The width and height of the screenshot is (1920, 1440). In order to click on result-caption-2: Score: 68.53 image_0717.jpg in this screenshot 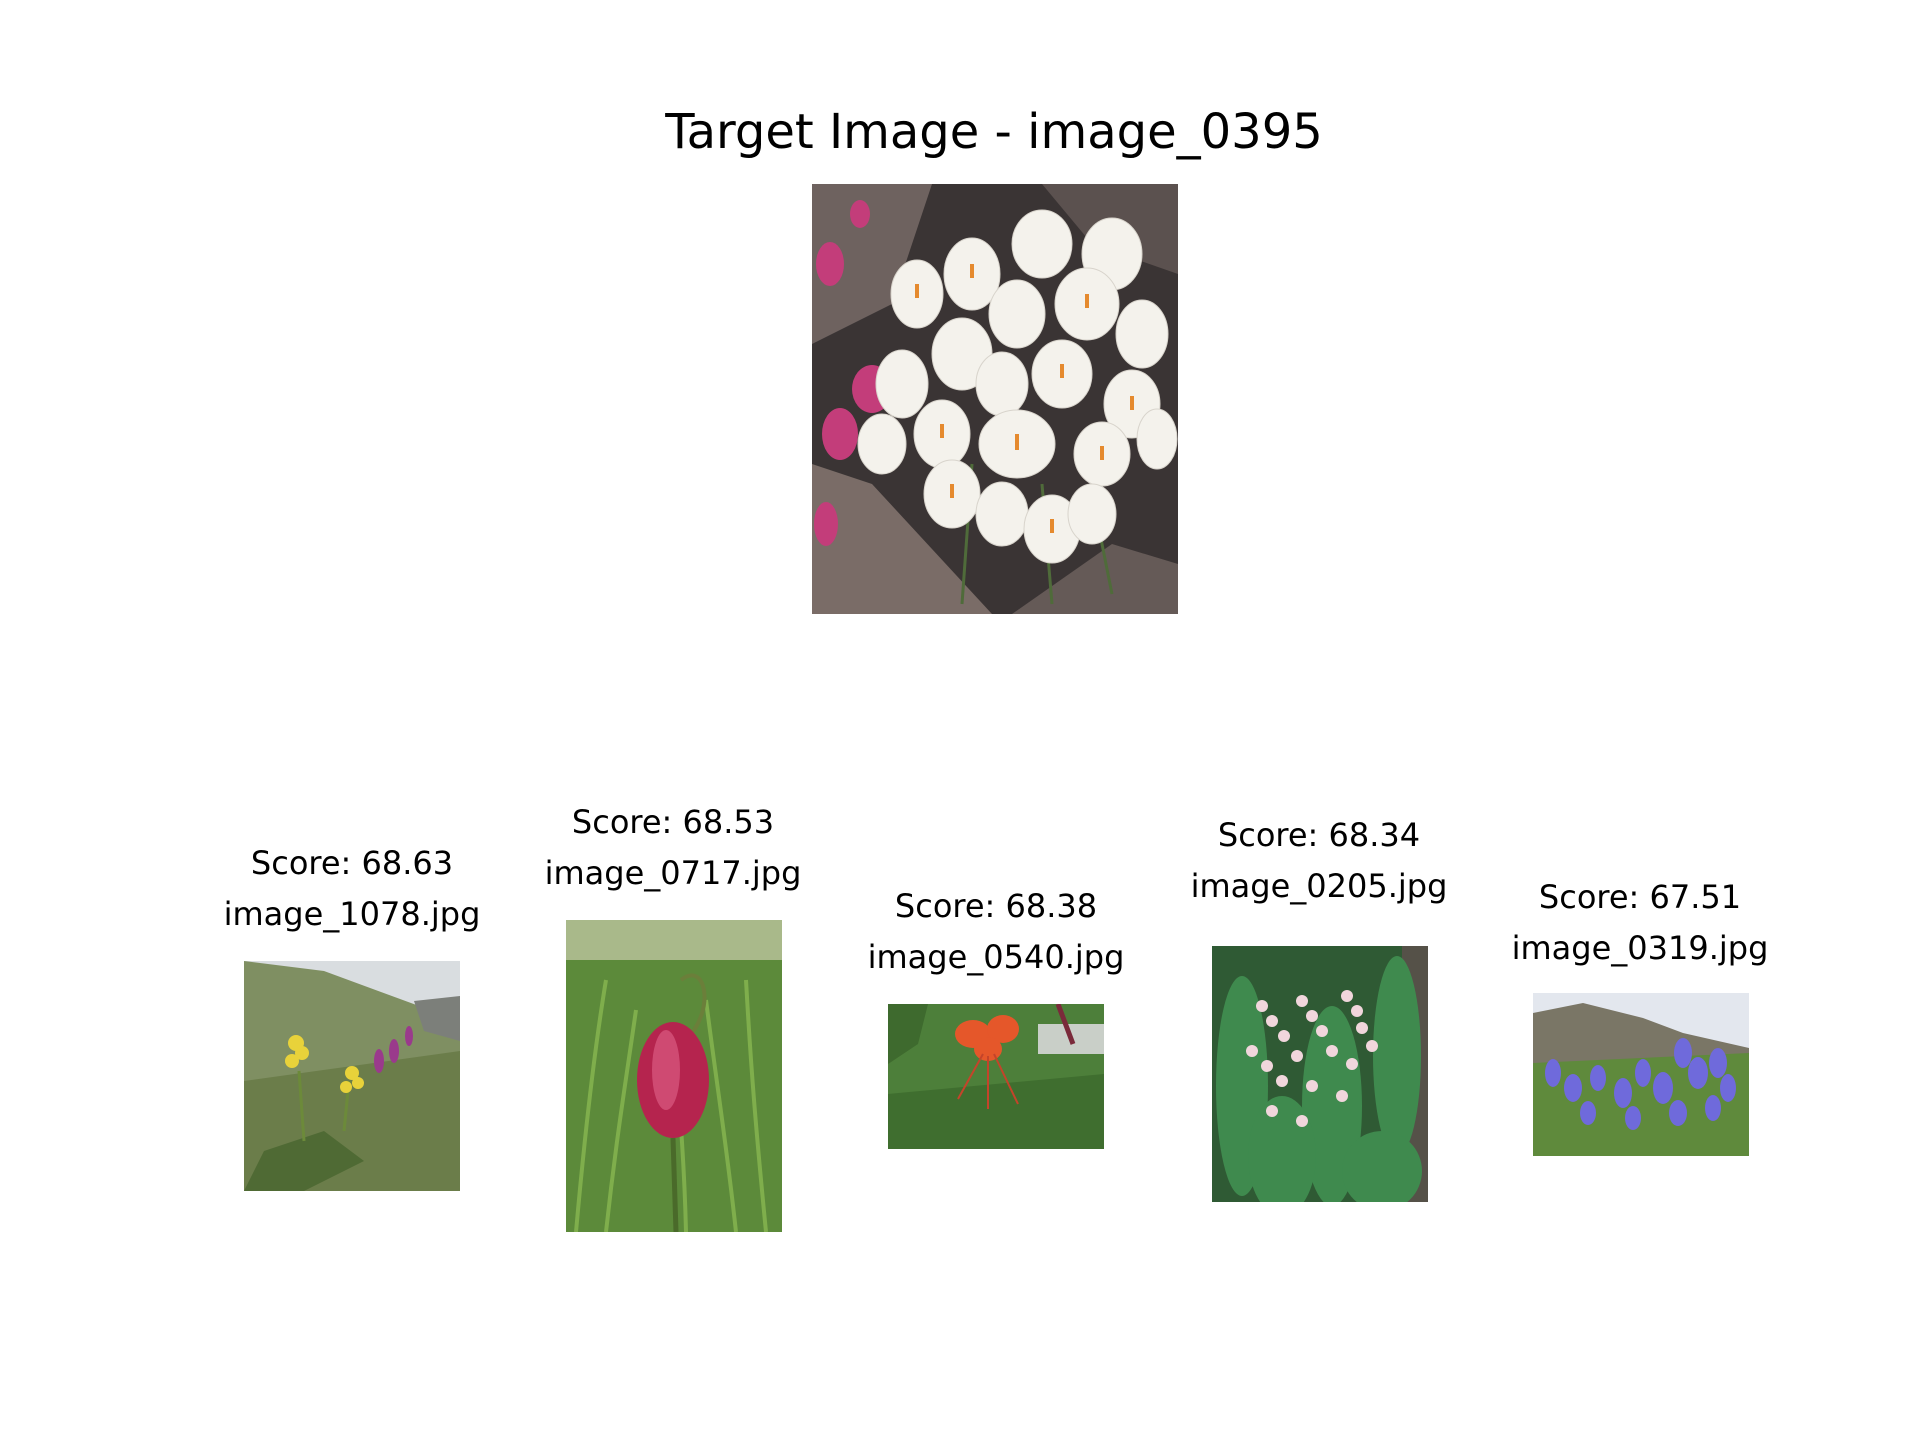, I will do `click(673, 848)`.